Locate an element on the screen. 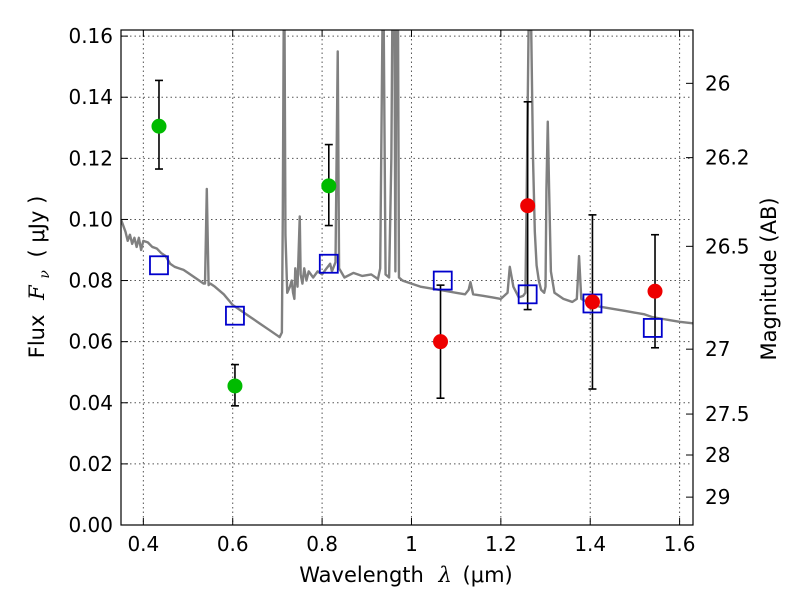 The image size is (800, 600). x-tick-label: 0.6 is located at coordinates (233, 544).